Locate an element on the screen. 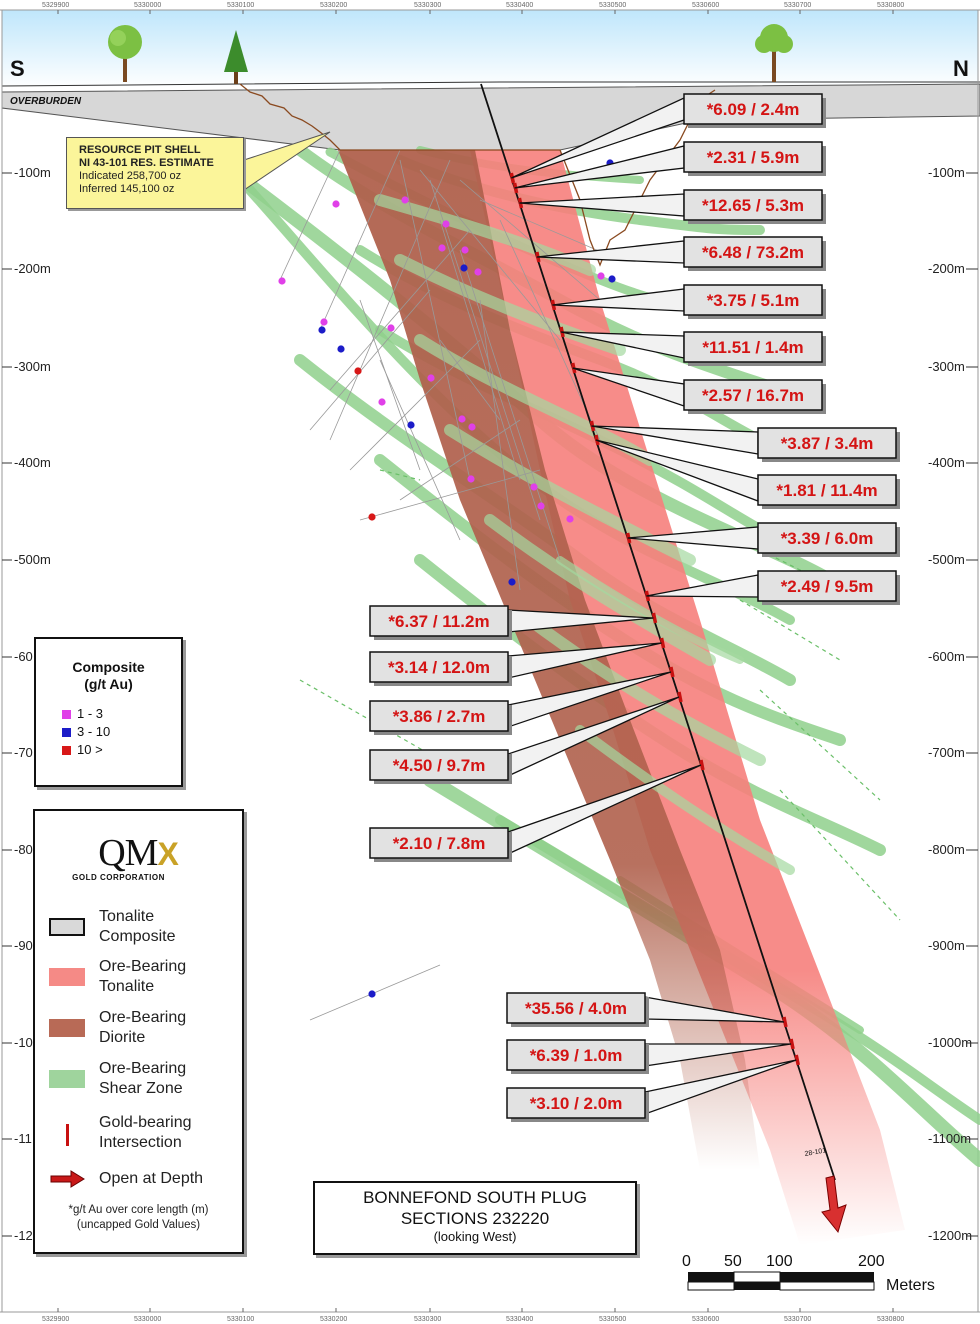  magenta-swatch is located at coordinates (66, 714).